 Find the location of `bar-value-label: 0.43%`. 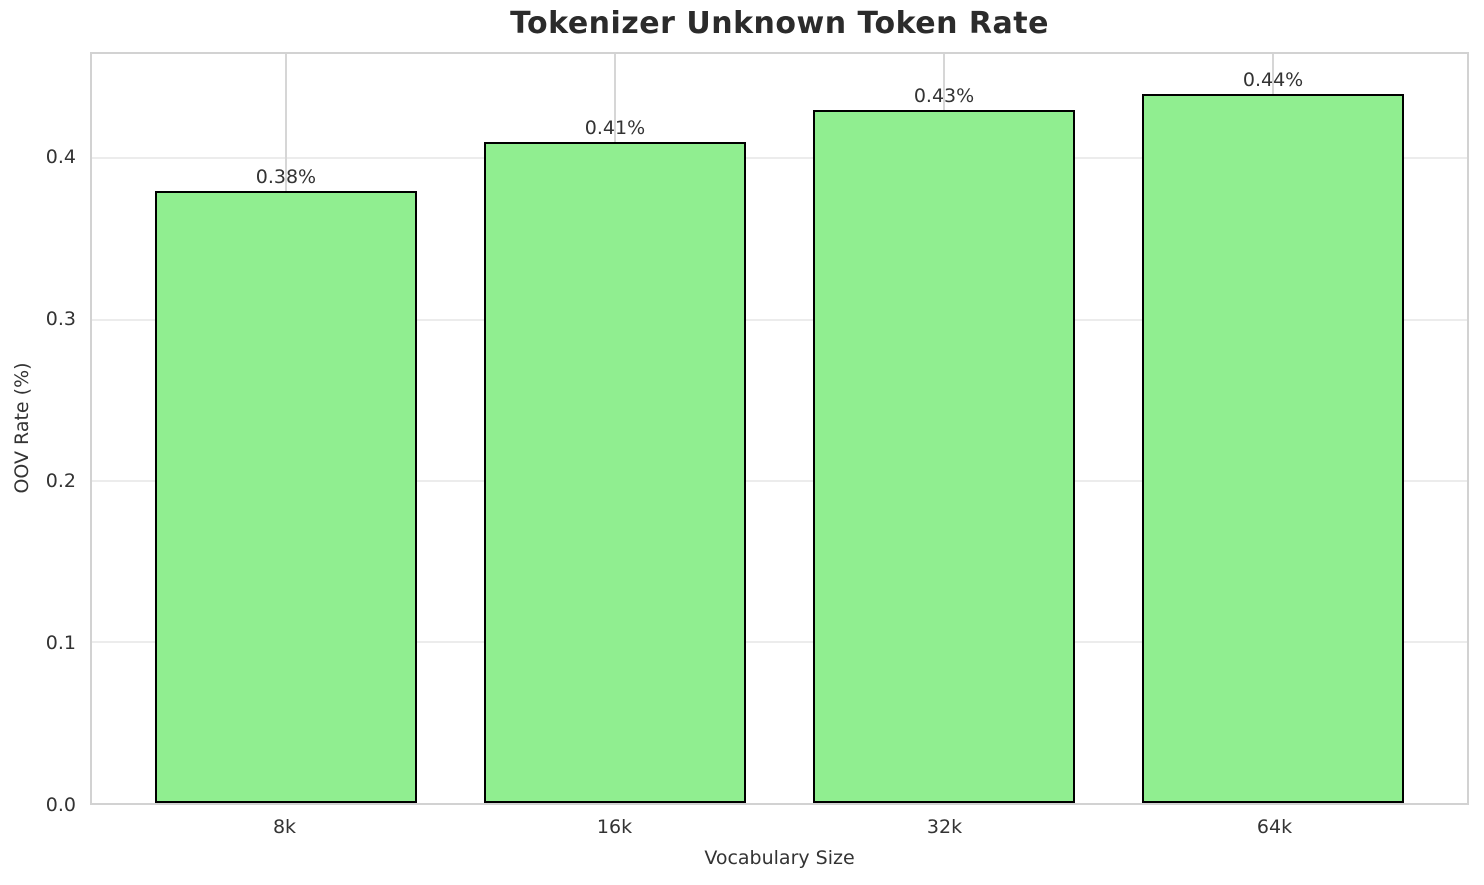

bar-value-label: 0.43% is located at coordinates (944, 96).